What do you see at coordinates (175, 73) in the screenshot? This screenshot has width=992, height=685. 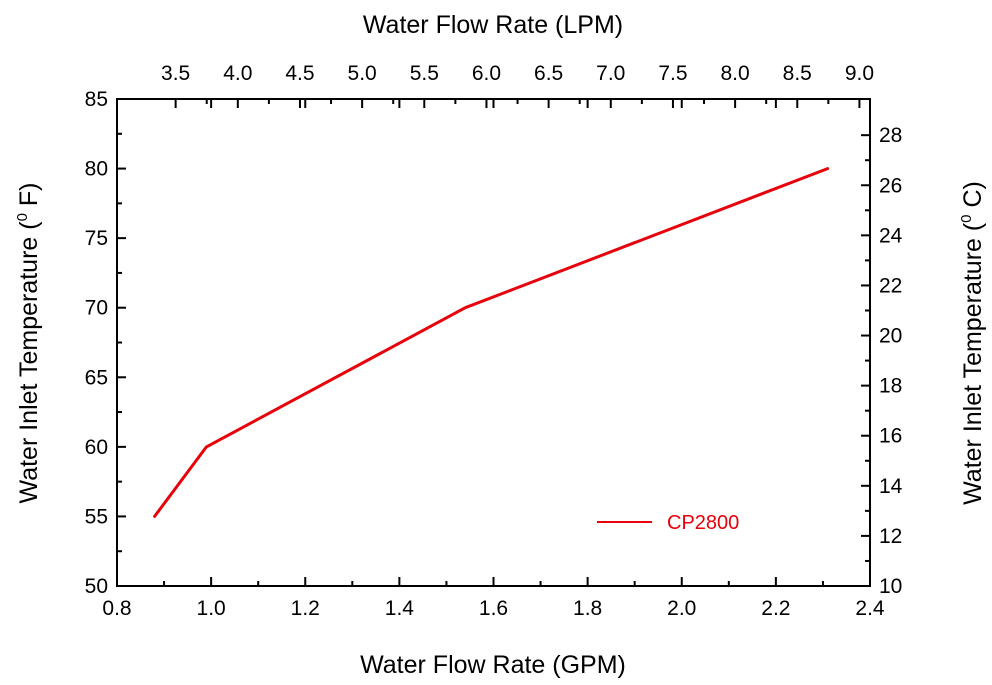 I see `x2-tick-label: 3.5` at bounding box center [175, 73].